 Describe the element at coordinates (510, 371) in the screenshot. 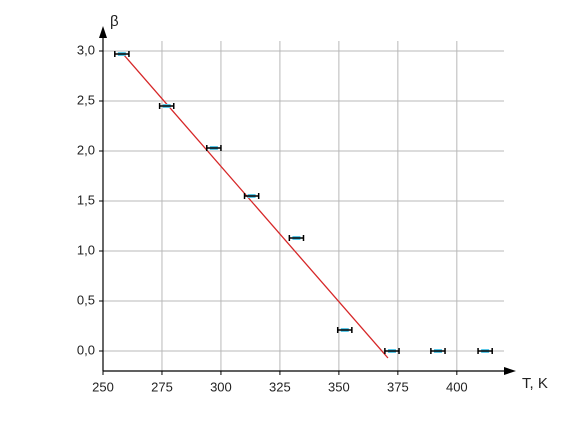

I see `x-axis-arrow` at that location.